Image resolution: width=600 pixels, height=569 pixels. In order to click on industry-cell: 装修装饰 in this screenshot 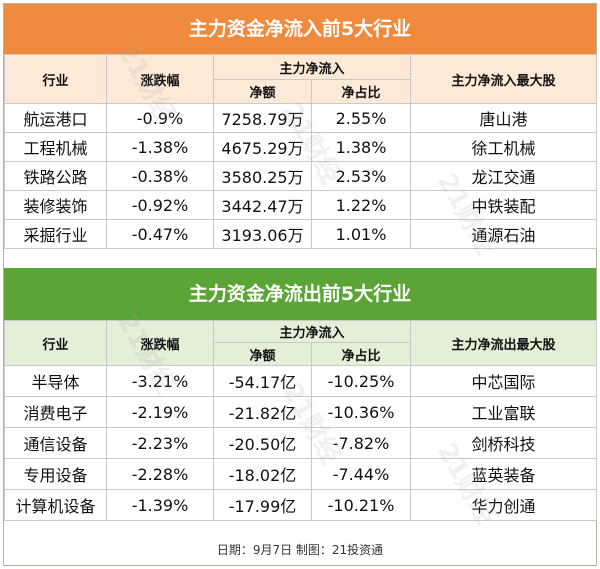, I will do `click(55, 205)`.